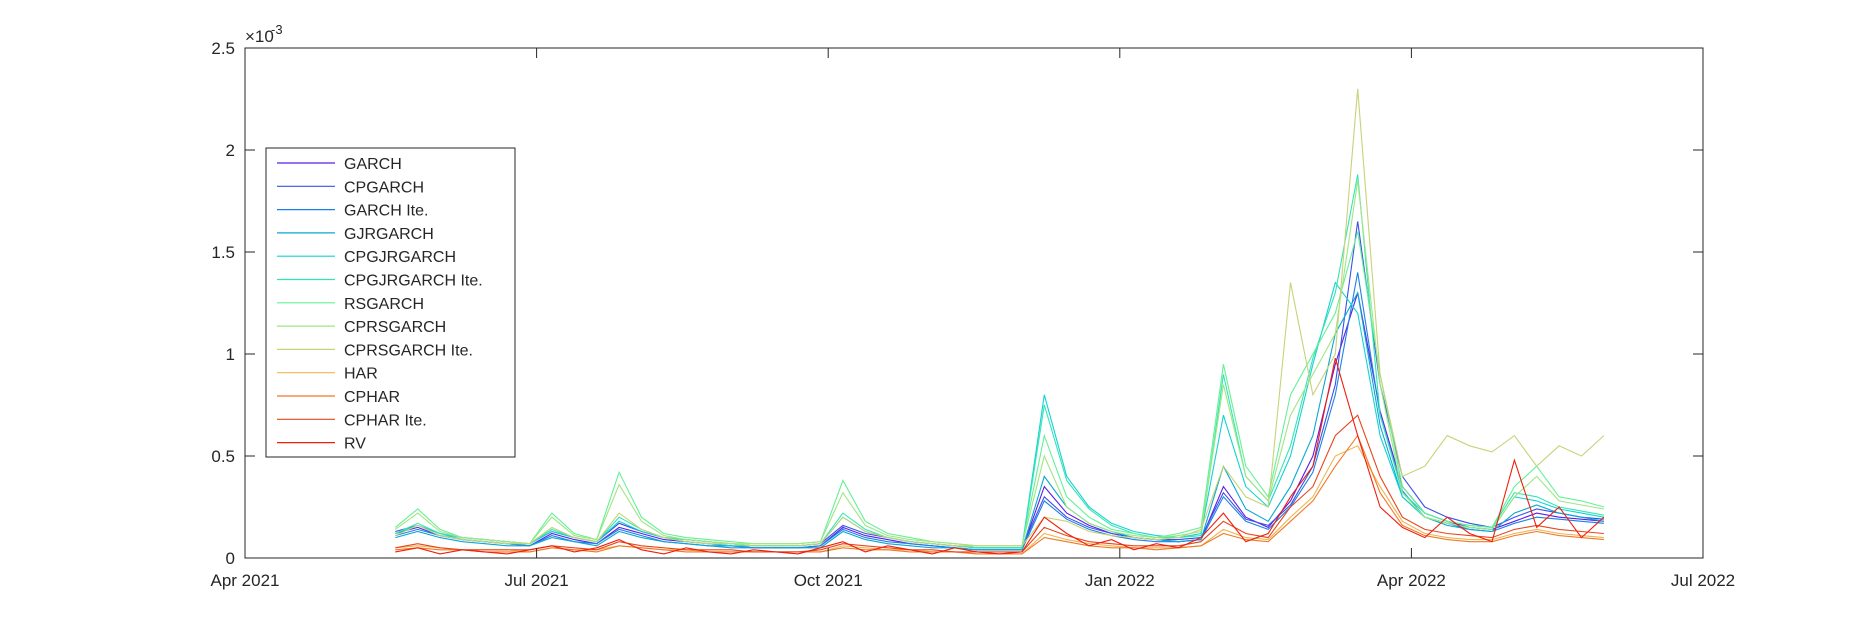 Image resolution: width=1875 pixels, height=625 pixels. I want to click on legend-label-rv: RV, so click(355, 444).